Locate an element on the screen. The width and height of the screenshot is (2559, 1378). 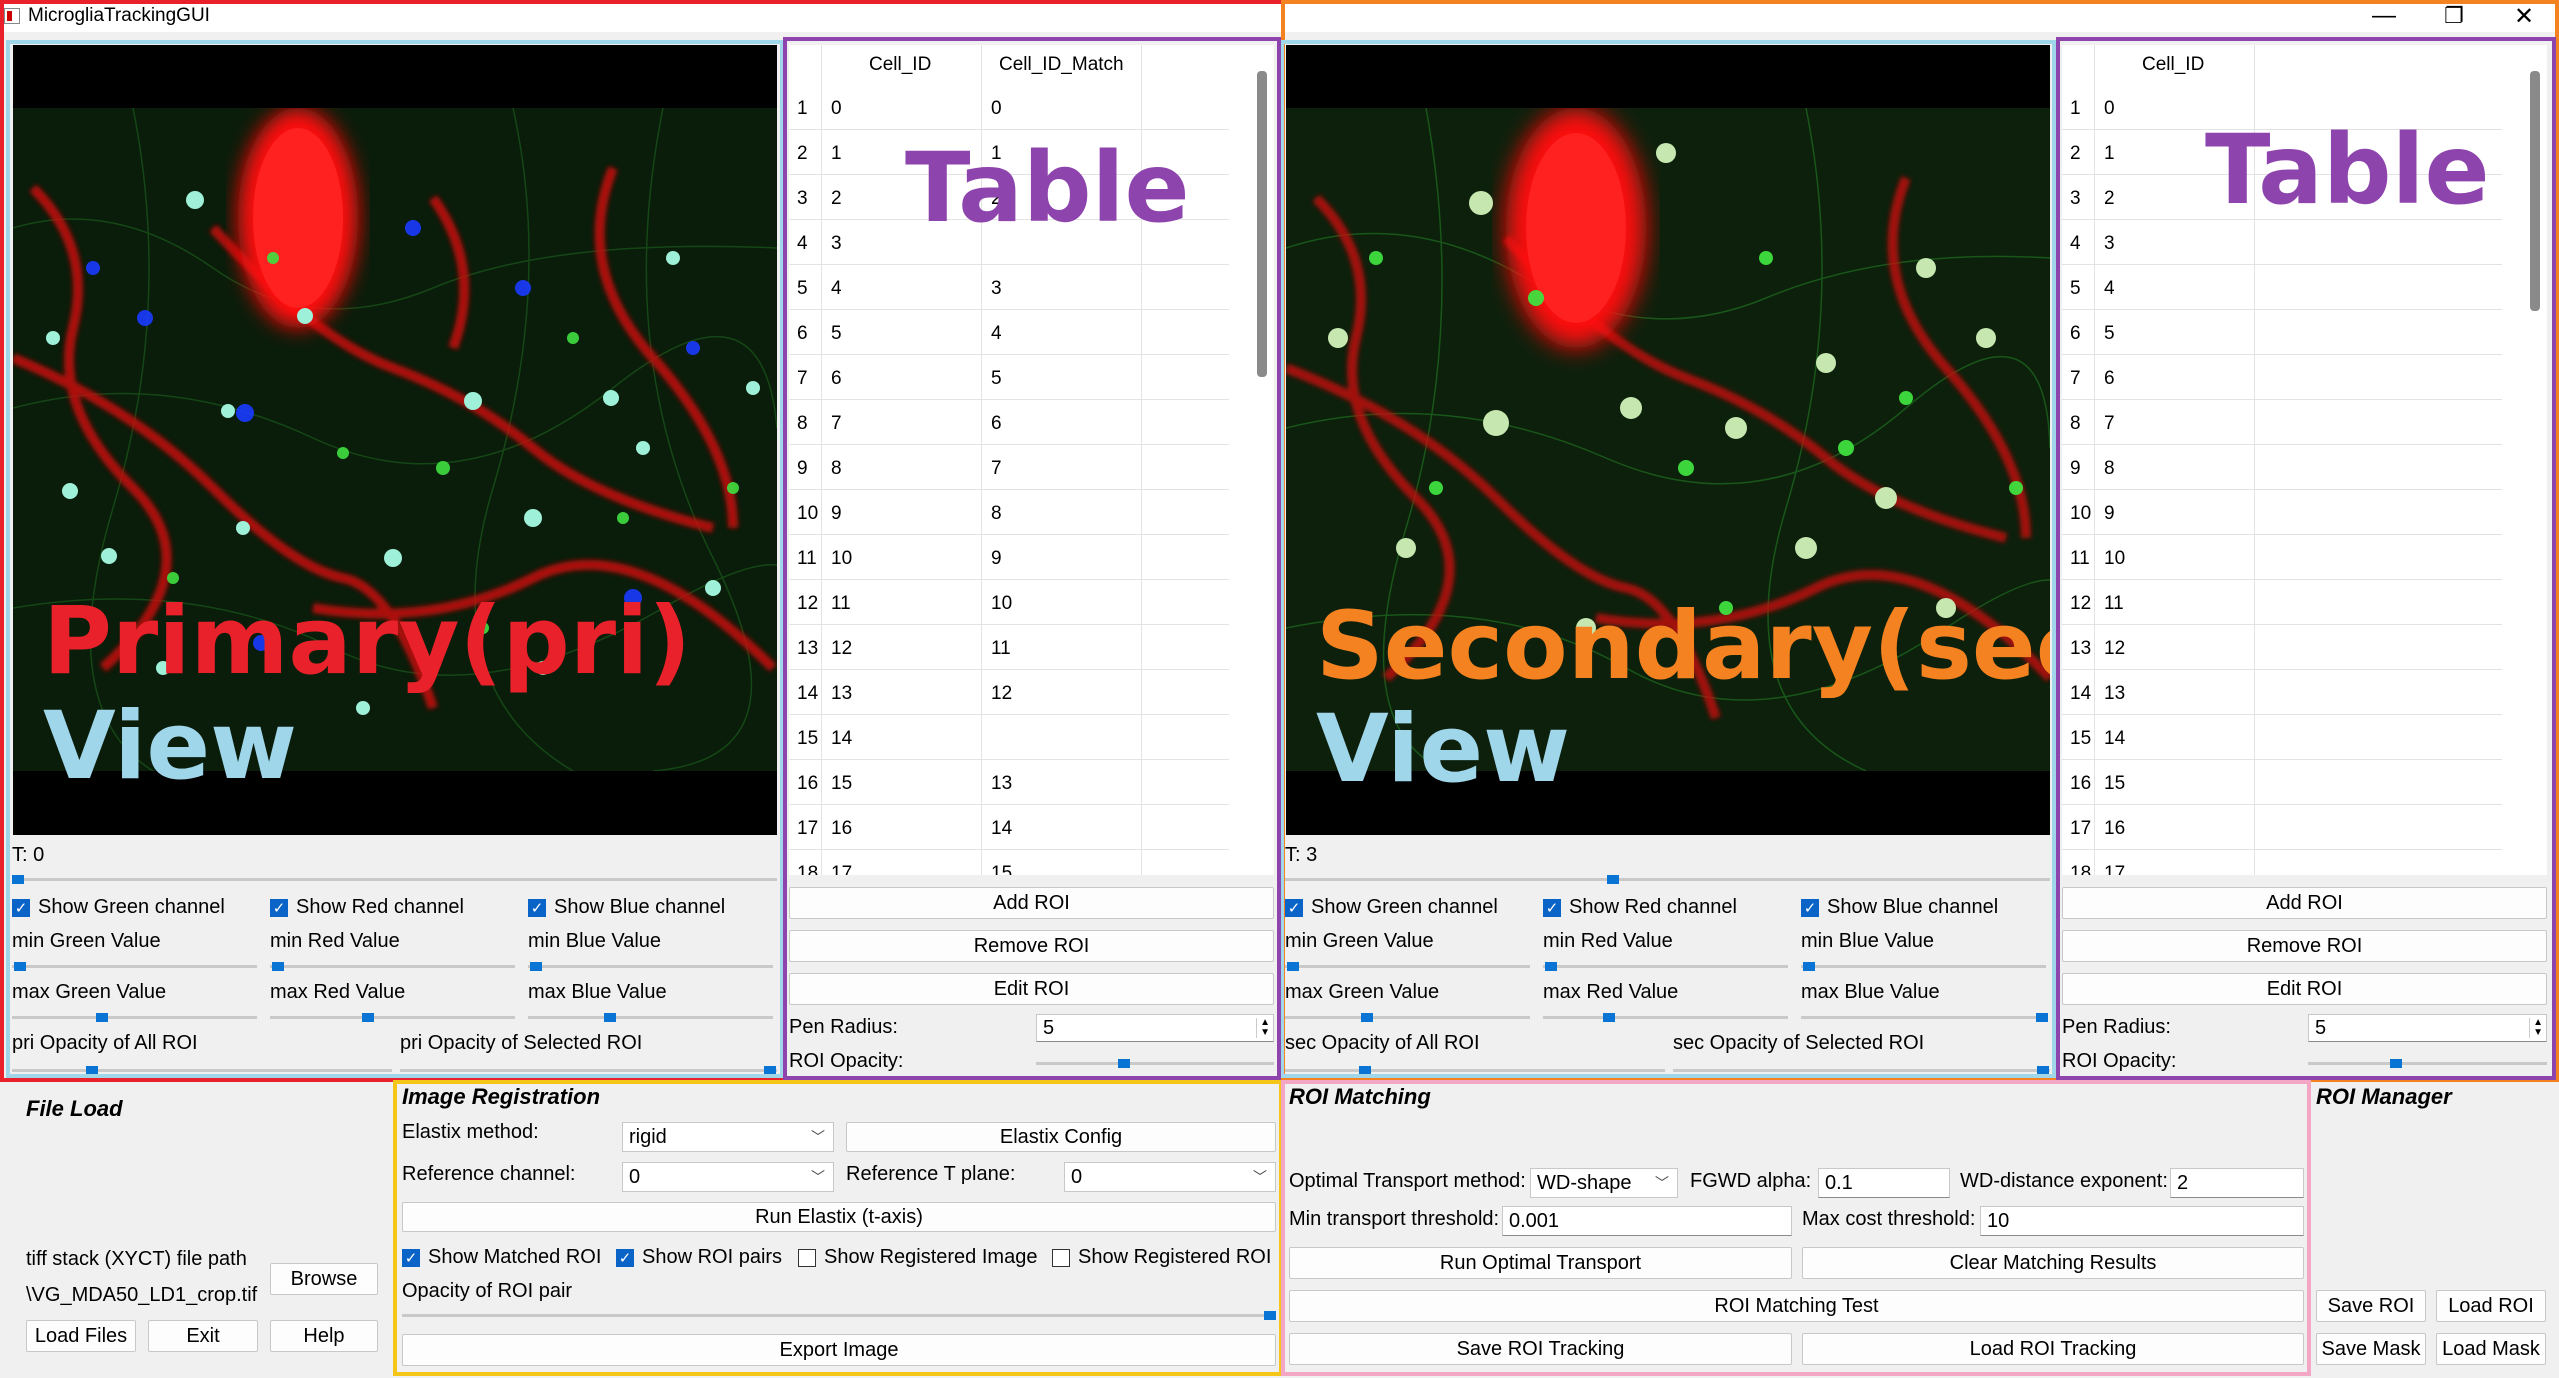
secondary-show-green-checkbox: ✓ Show Green channel is located at coordinates (1391, 907).